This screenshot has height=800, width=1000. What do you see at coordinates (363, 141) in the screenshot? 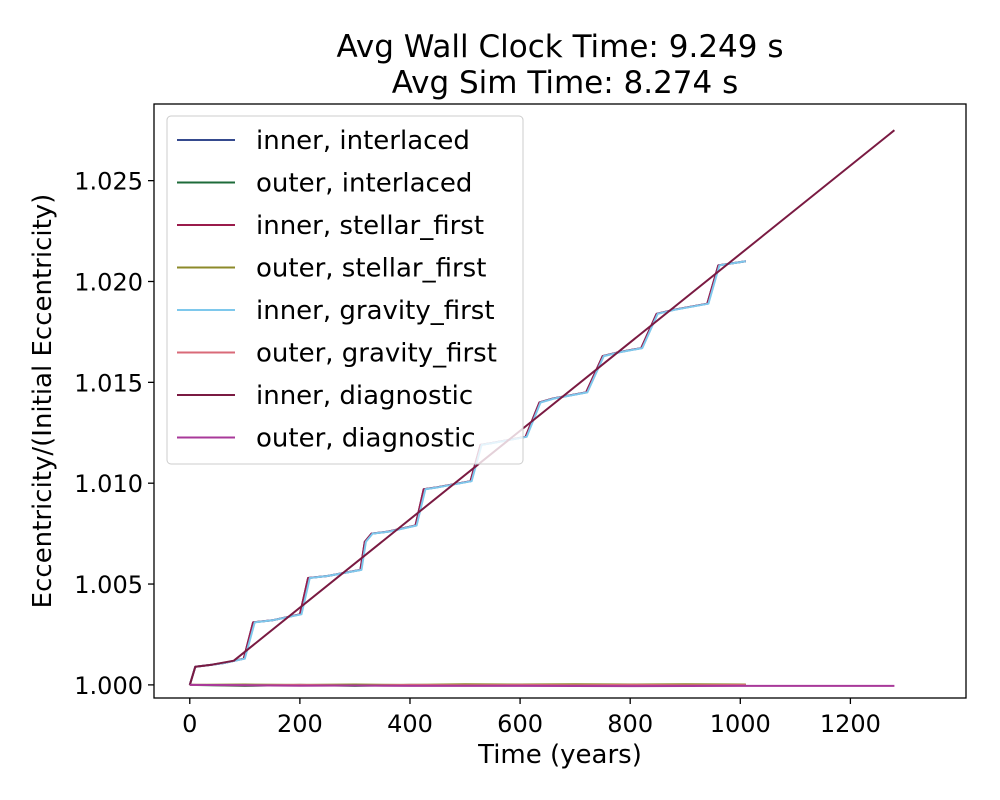
I see `legend-label-0: inner, interlaced` at bounding box center [363, 141].